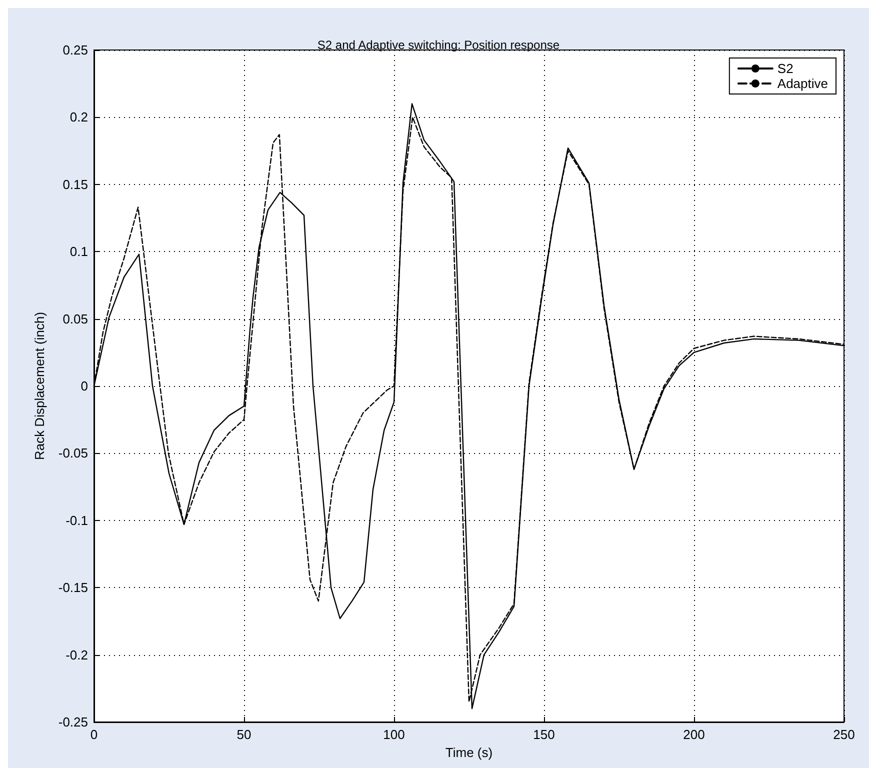  Describe the element at coordinates (73, 453) in the screenshot. I see `y-tick-label: -0.05` at that location.